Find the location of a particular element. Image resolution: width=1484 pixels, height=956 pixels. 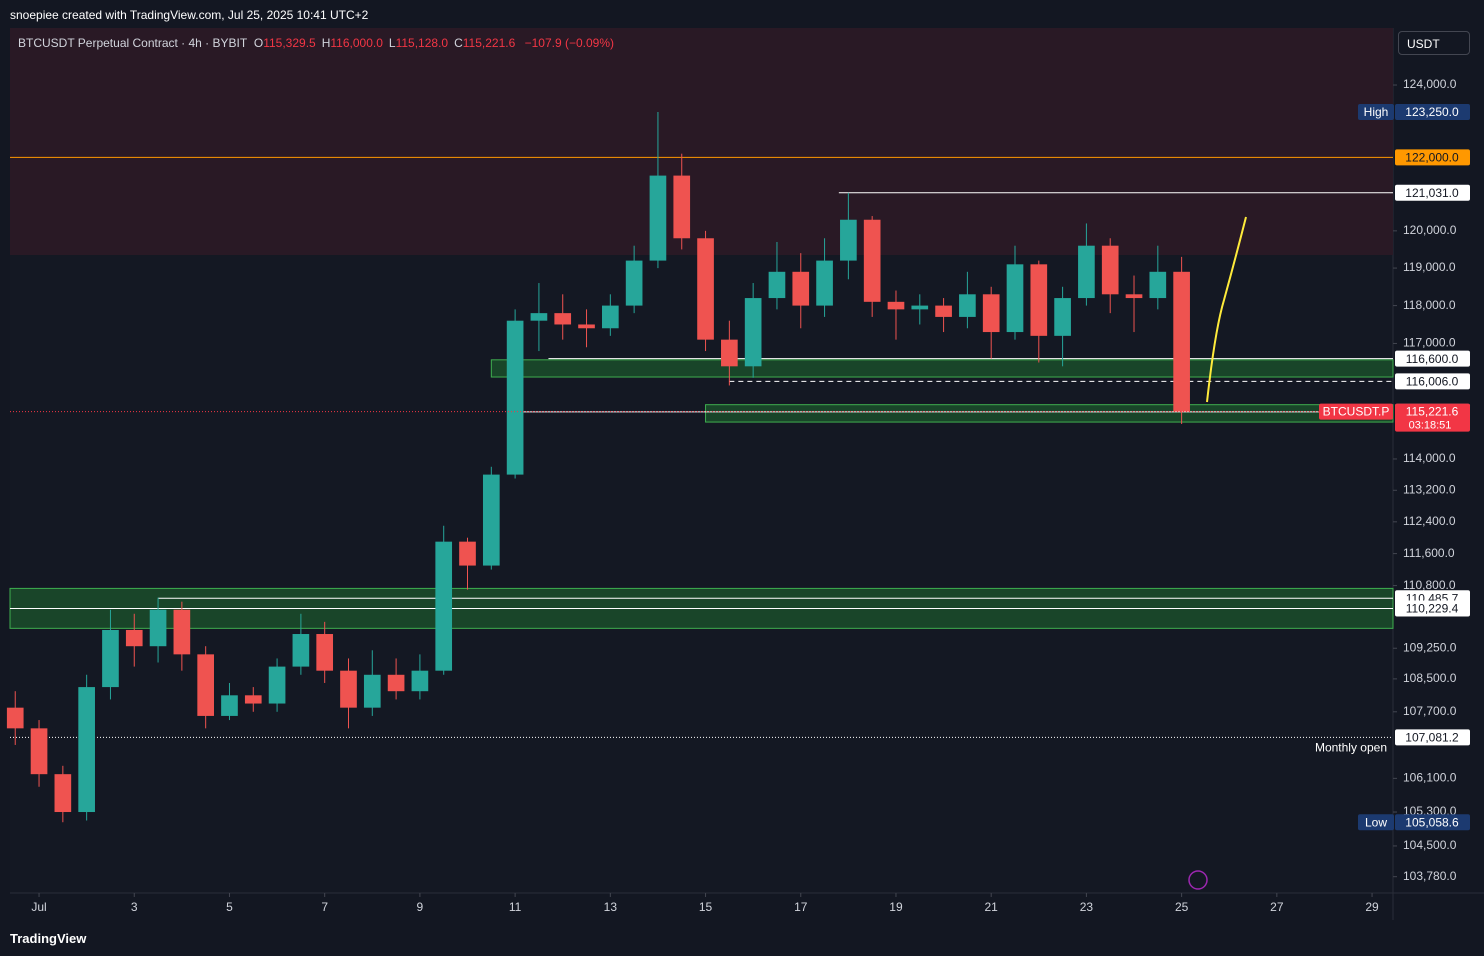

x-tick-label: 29 is located at coordinates (1372, 907).